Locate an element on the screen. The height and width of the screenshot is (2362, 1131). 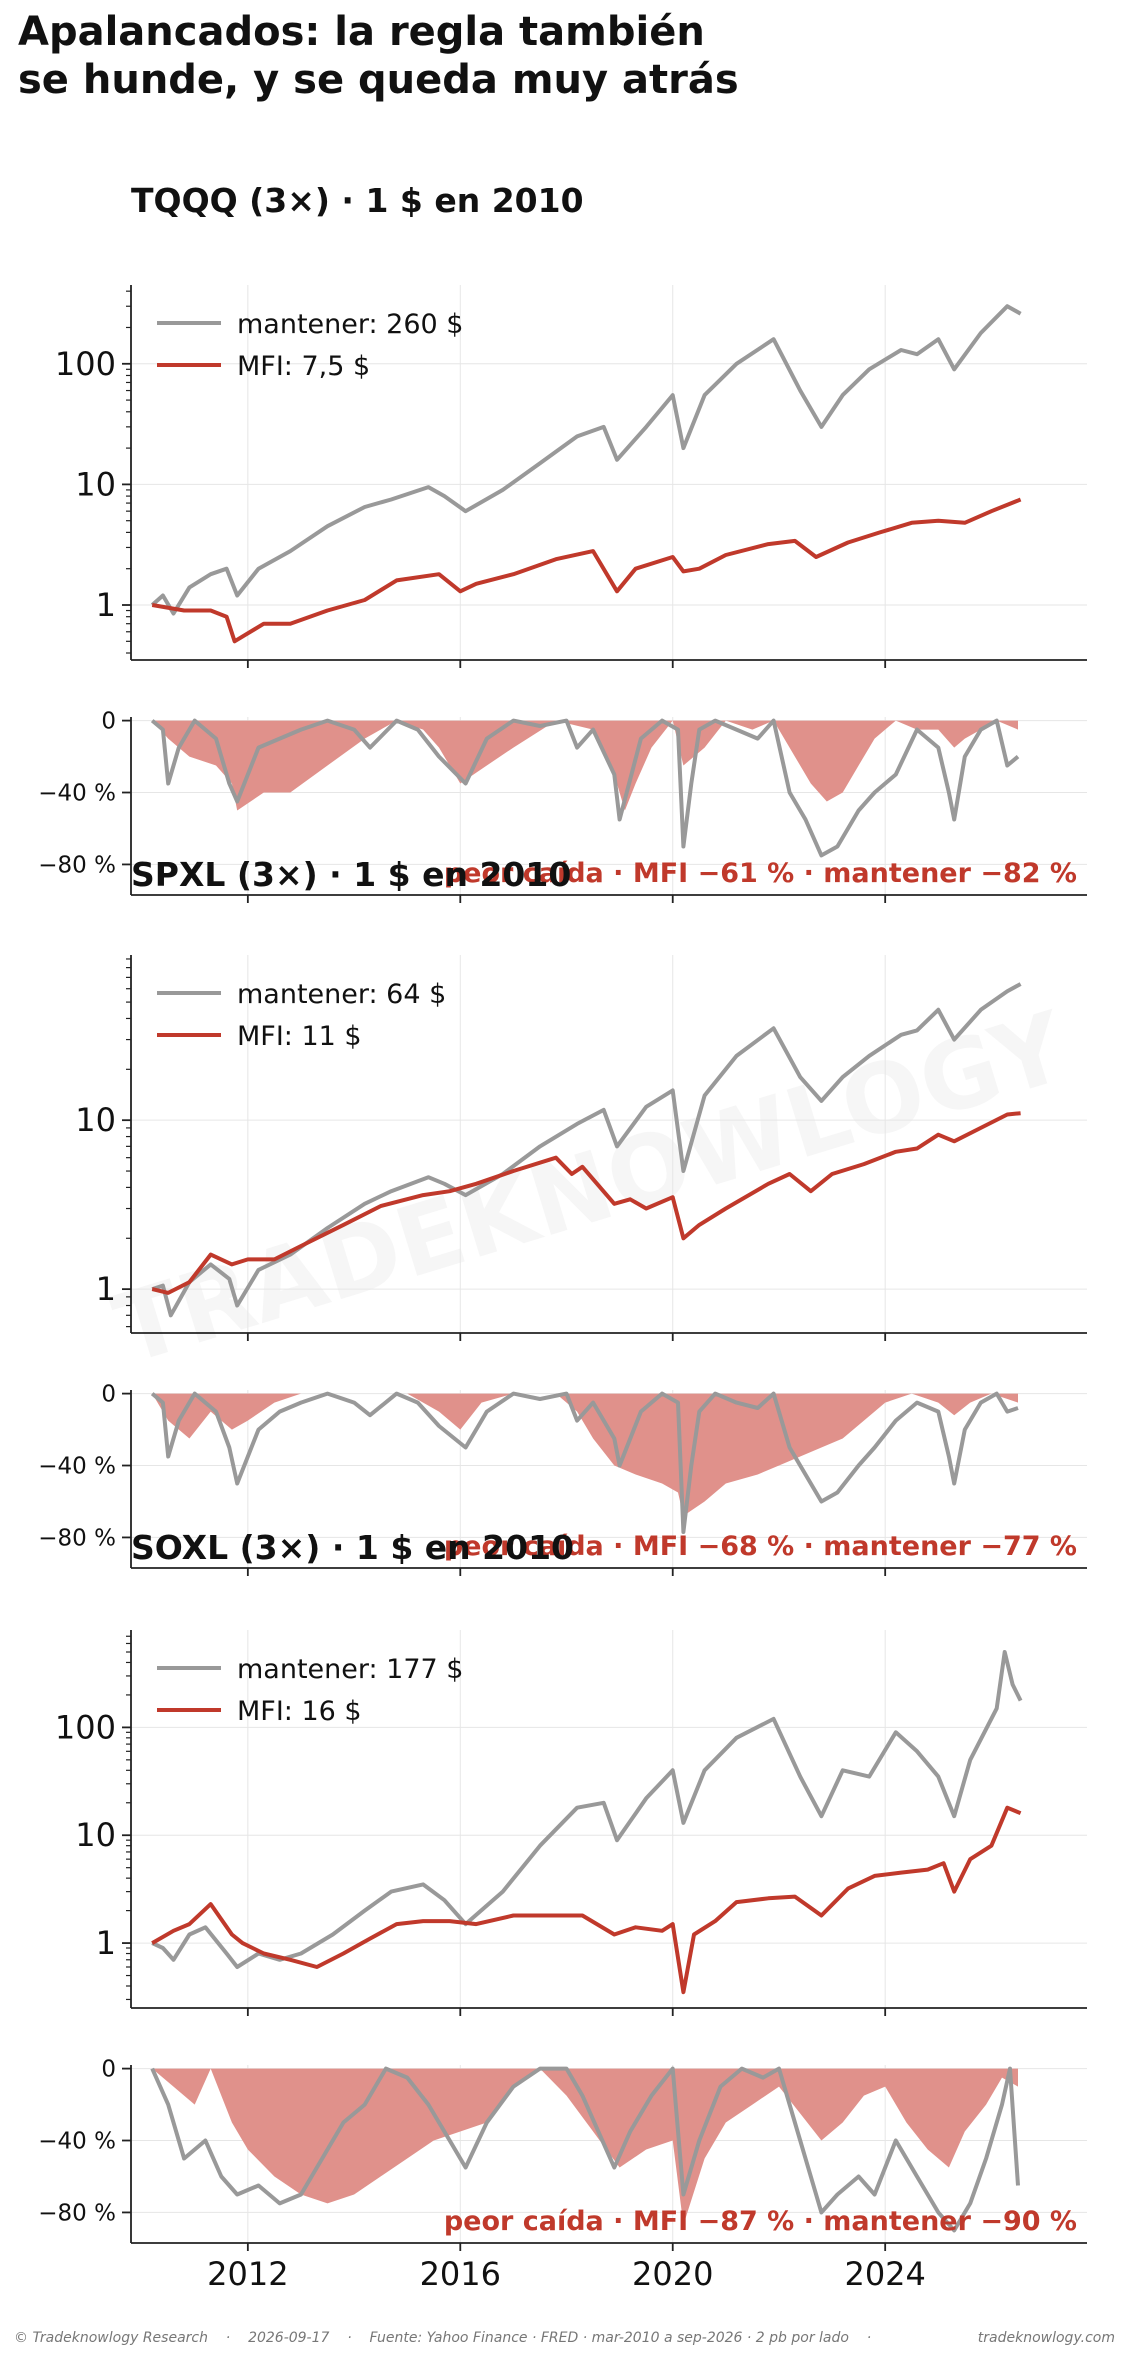
drawdown-annotation: peor caída · MFI −87 % · mantener −90 % is located at coordinates (760, 2221).